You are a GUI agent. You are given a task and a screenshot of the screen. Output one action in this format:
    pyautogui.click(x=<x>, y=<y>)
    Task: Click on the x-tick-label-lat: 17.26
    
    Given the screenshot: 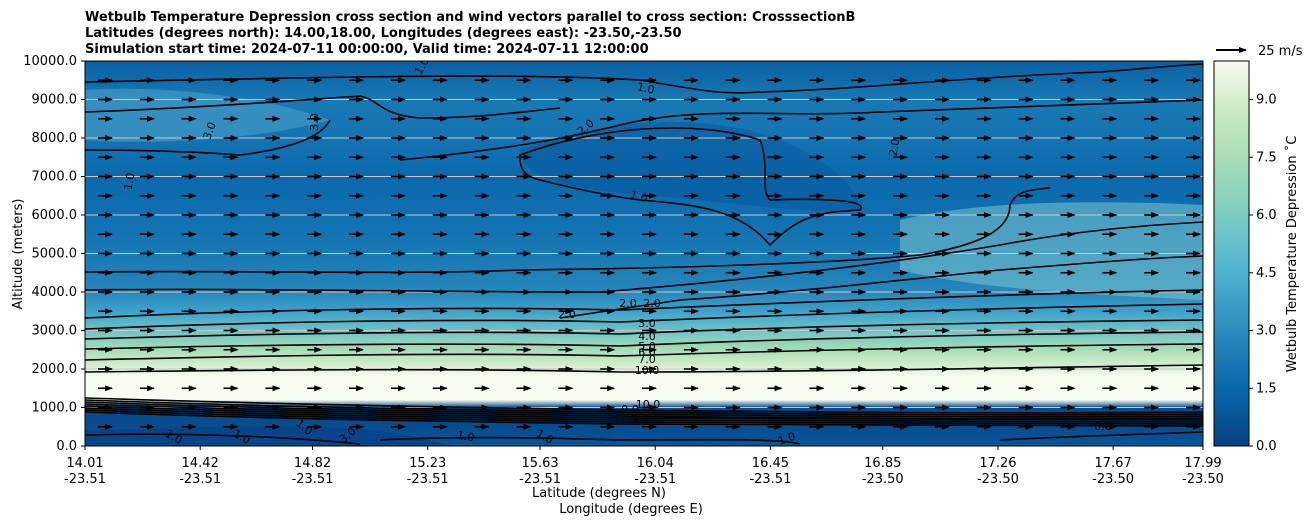 What is the action you would take?
    pyautogui.click(x=997, y=463)
    